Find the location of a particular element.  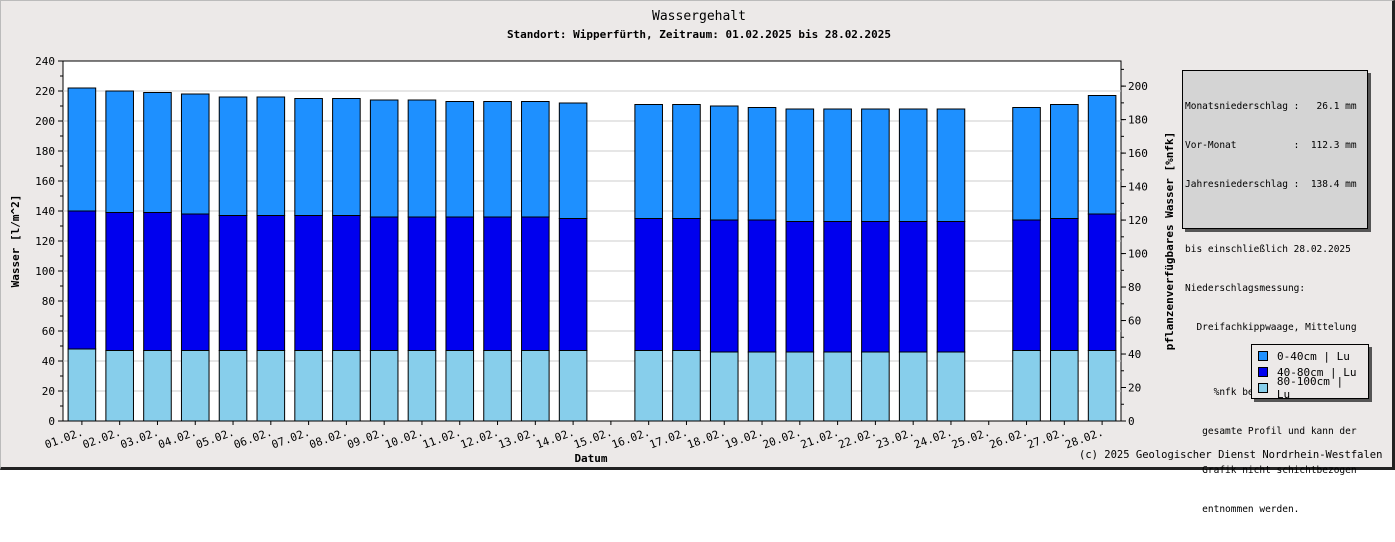

x-tick-label: 14.02. is located at coordinates (555, 439).